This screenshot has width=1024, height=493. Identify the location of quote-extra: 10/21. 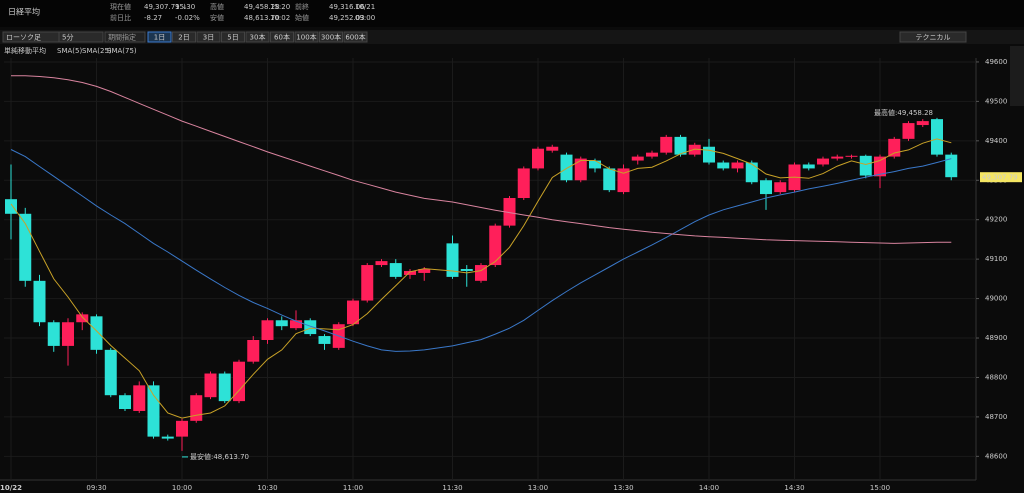
(365, 7).